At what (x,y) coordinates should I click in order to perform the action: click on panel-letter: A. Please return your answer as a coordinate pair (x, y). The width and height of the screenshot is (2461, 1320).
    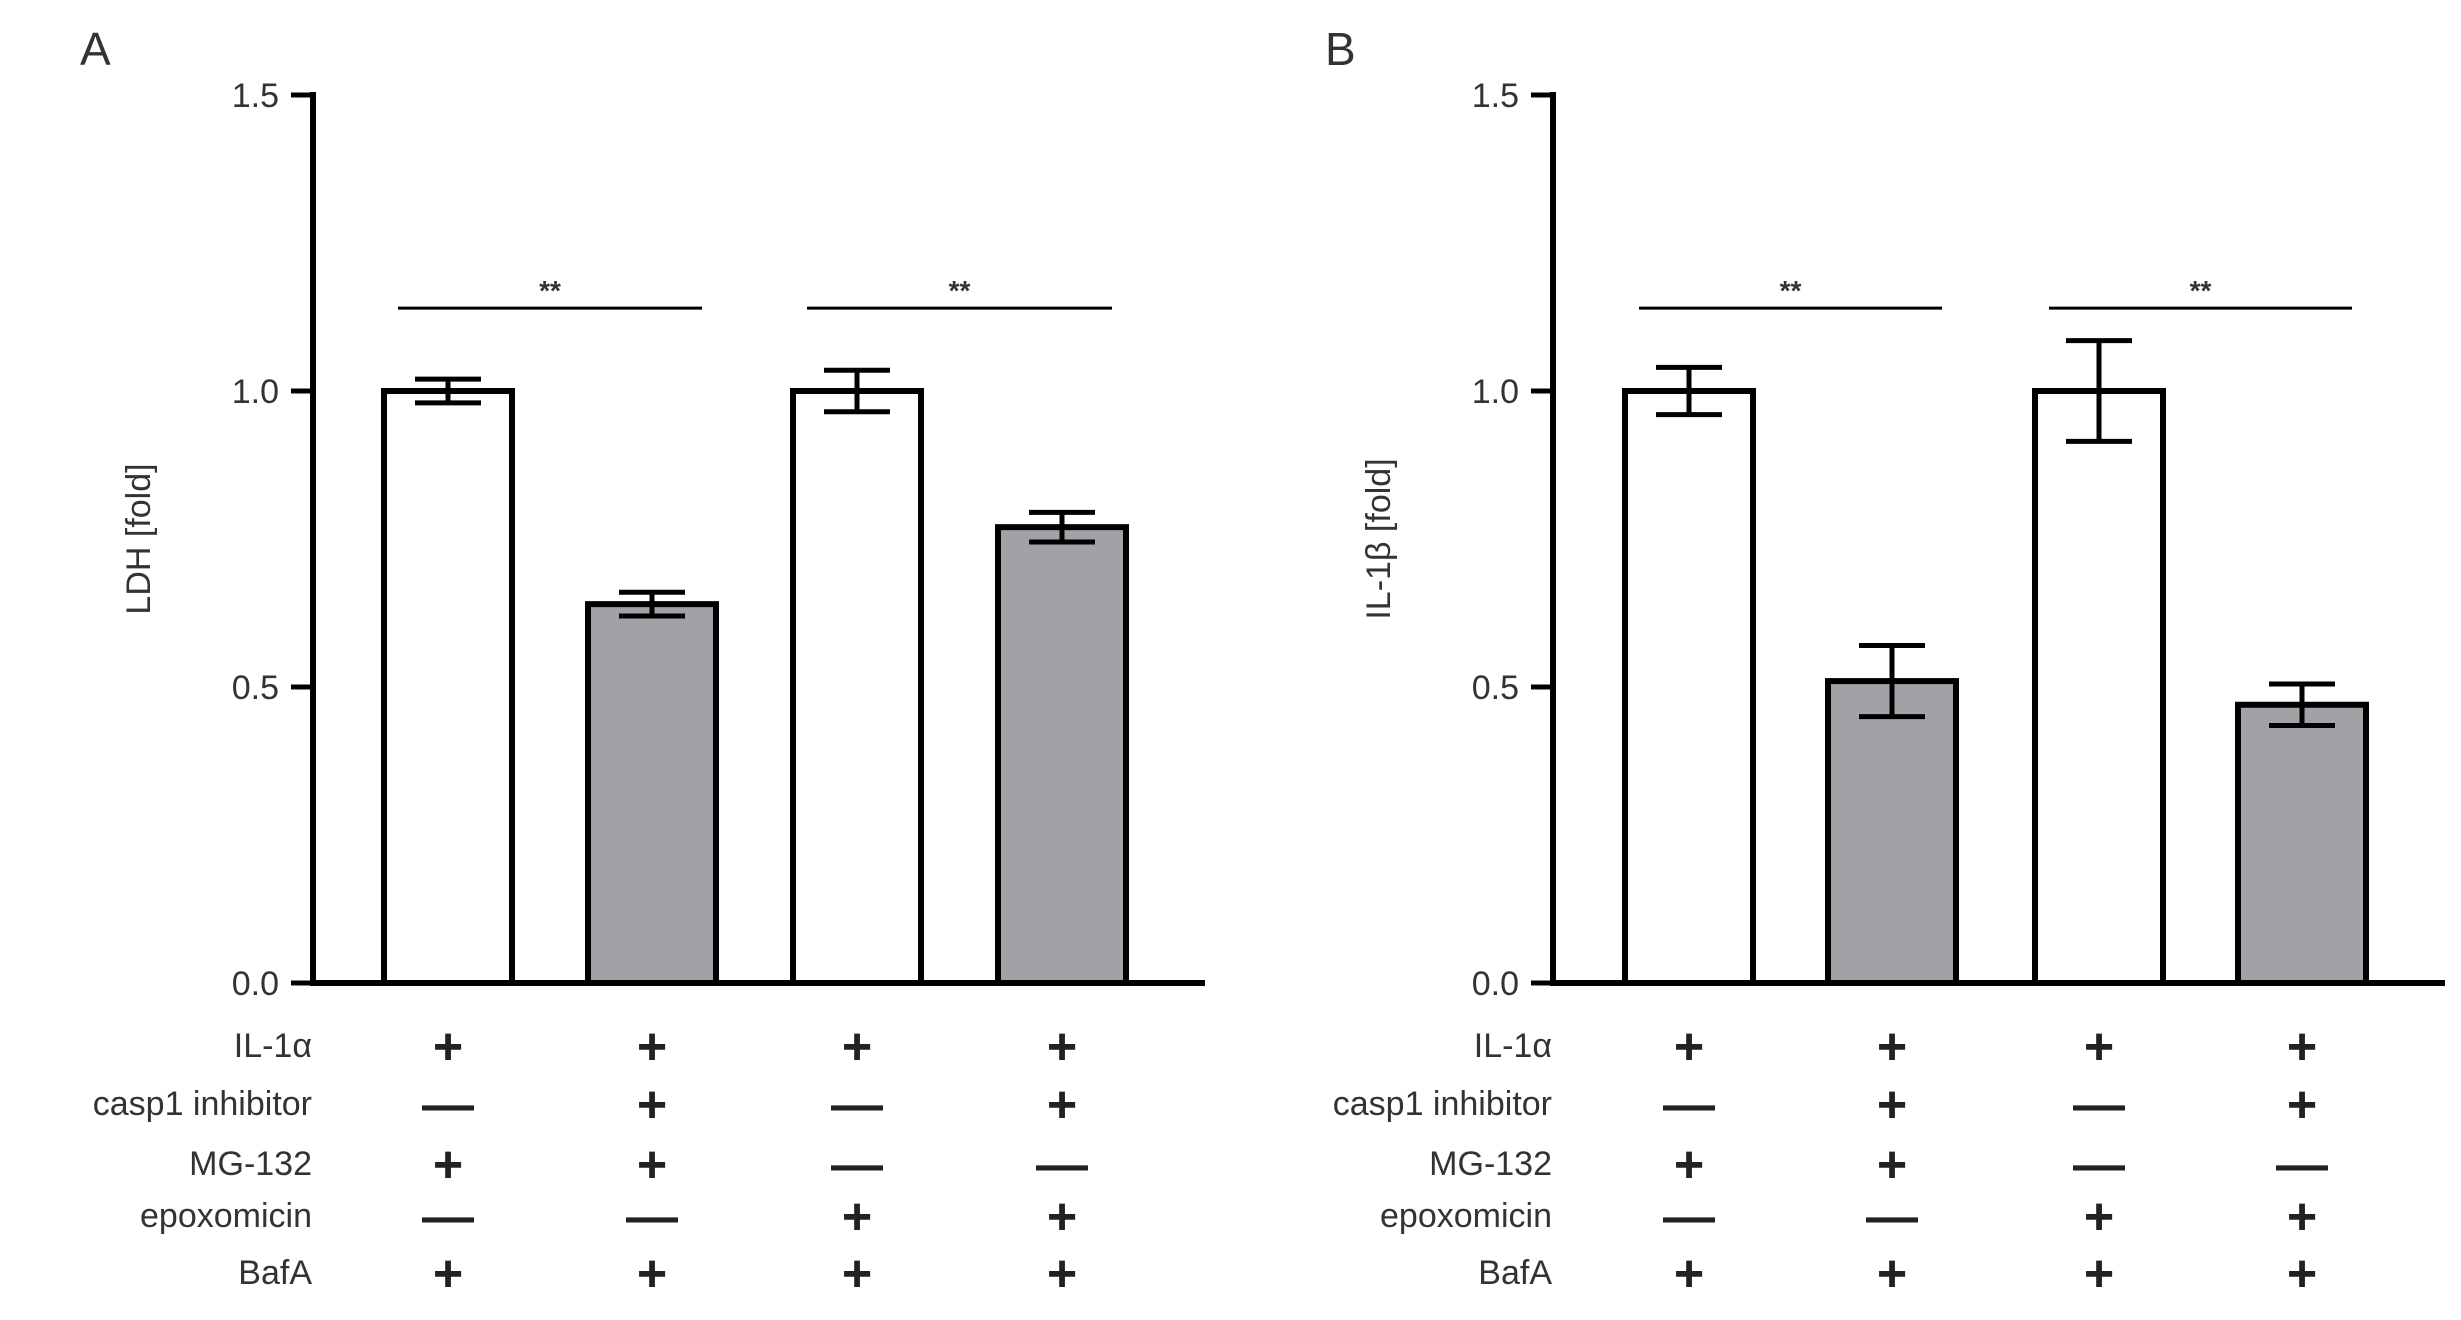
    Looking at the image, I should click on (95, 49).